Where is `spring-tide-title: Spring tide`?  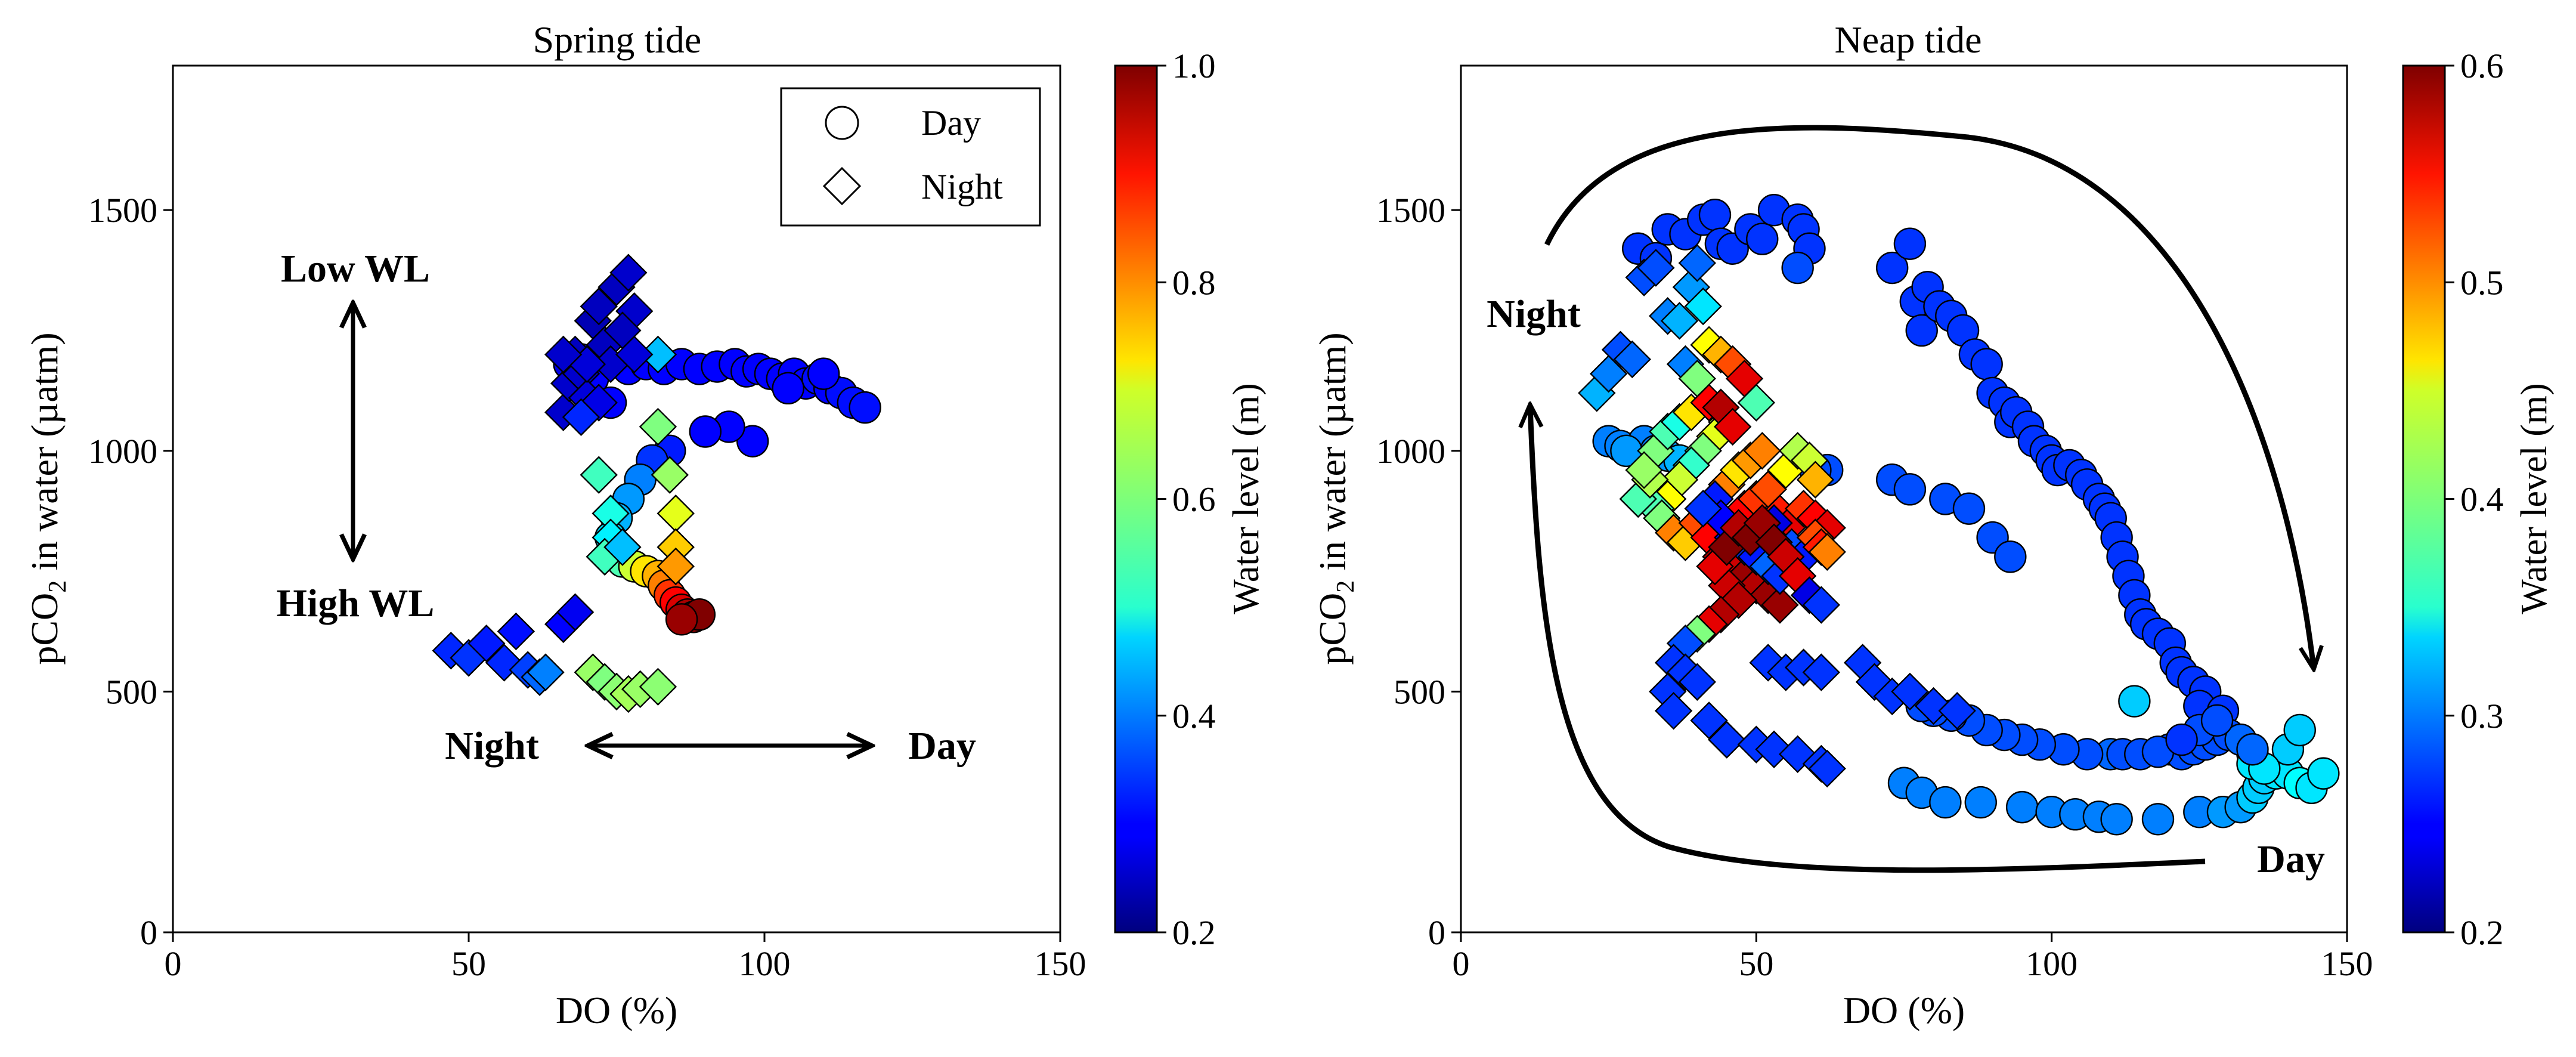 spring-tide-title: Spring tide is located at coordinates (617, 39).